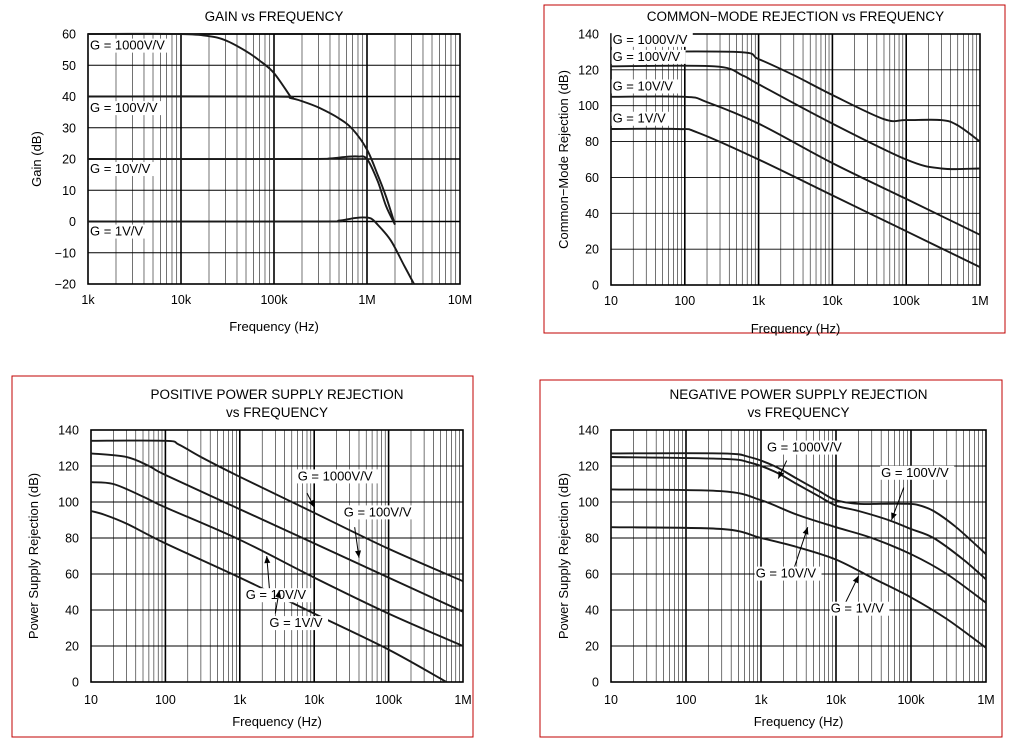 The height and width of the screenshot is (739, 1015). Describe the element at coordinates (800, 549) in the screenshot. I see `annotation-leader` at that location.